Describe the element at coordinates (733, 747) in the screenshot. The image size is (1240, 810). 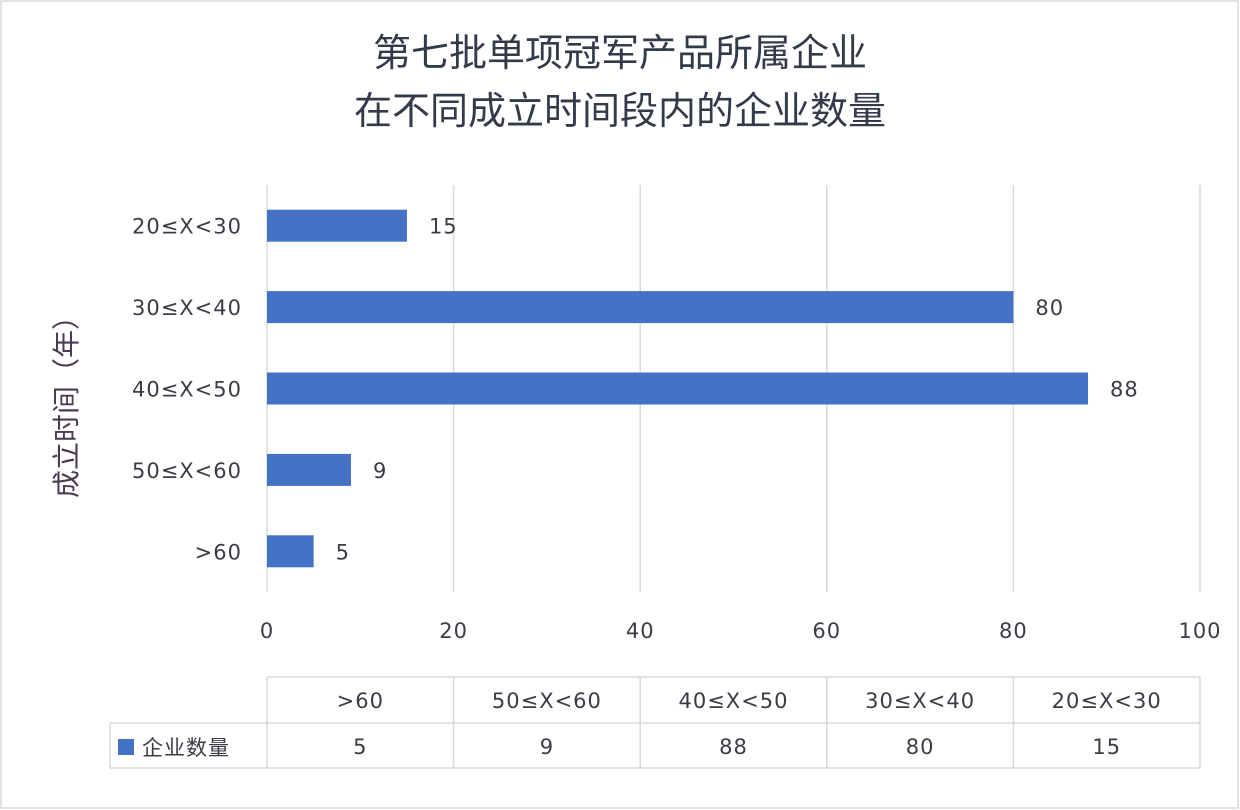
I see `data-table-value: 88` at that location.